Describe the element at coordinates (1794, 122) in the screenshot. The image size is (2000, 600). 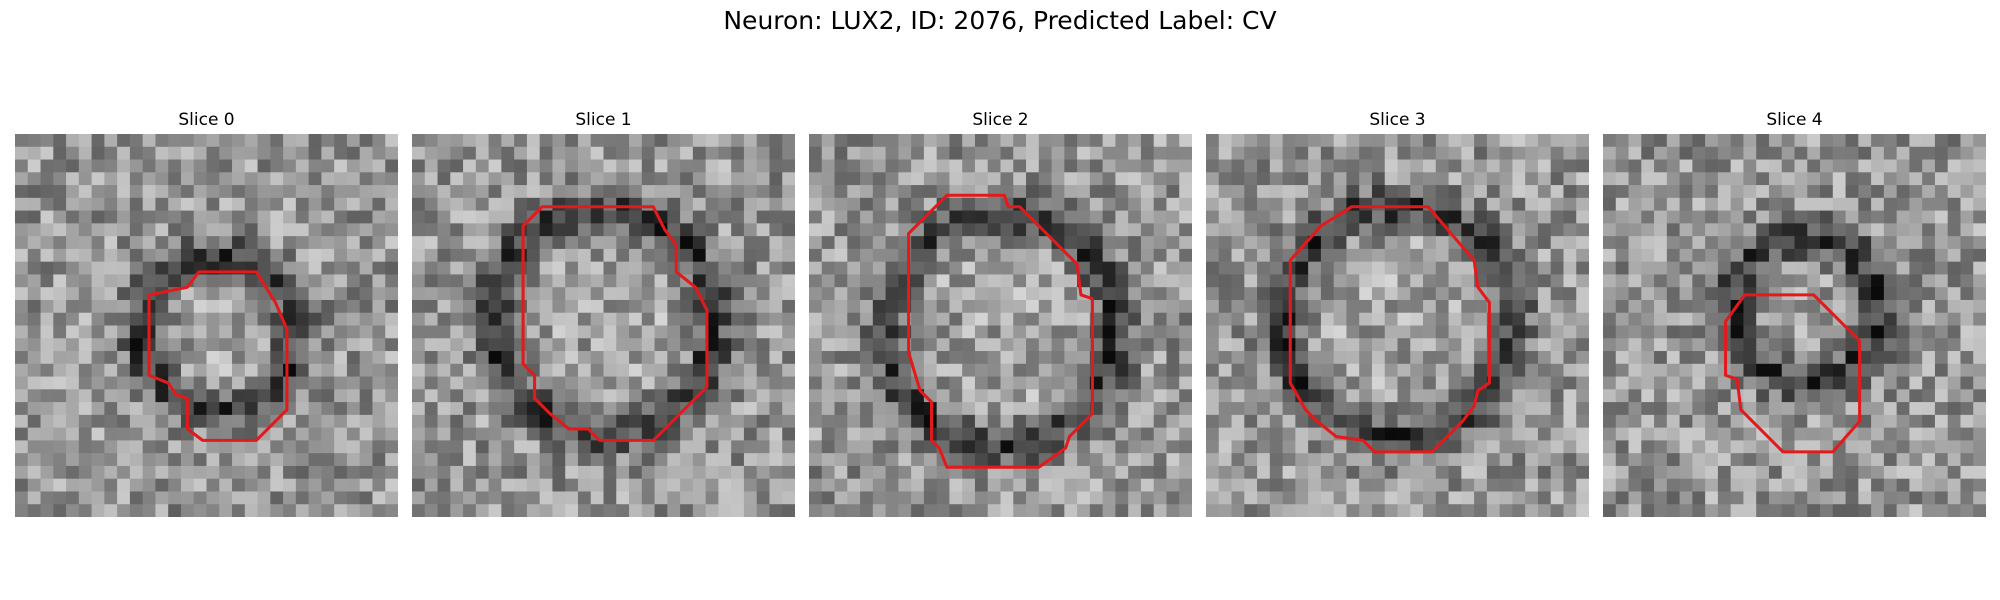
I see `slice-title-4: Slice 4` at that location.